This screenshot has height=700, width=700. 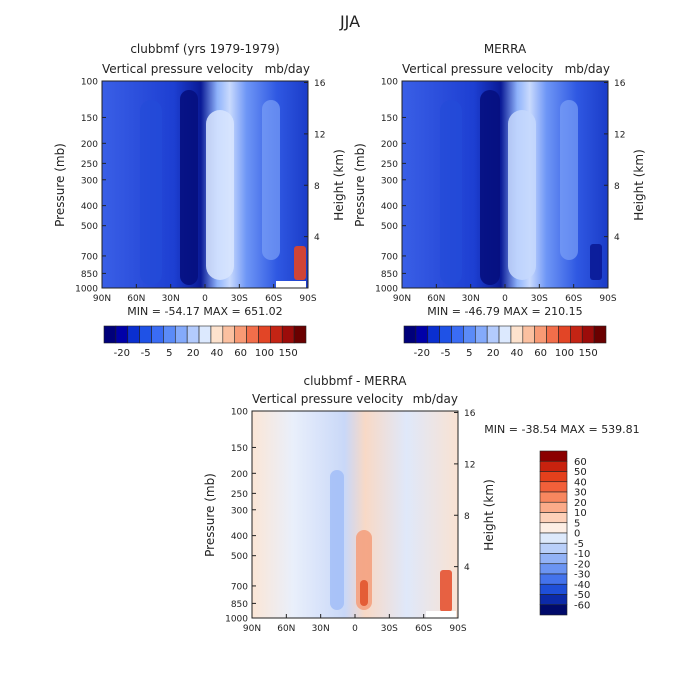 I want to click on x-tick-label: 30S, so click(x=539, y=299).